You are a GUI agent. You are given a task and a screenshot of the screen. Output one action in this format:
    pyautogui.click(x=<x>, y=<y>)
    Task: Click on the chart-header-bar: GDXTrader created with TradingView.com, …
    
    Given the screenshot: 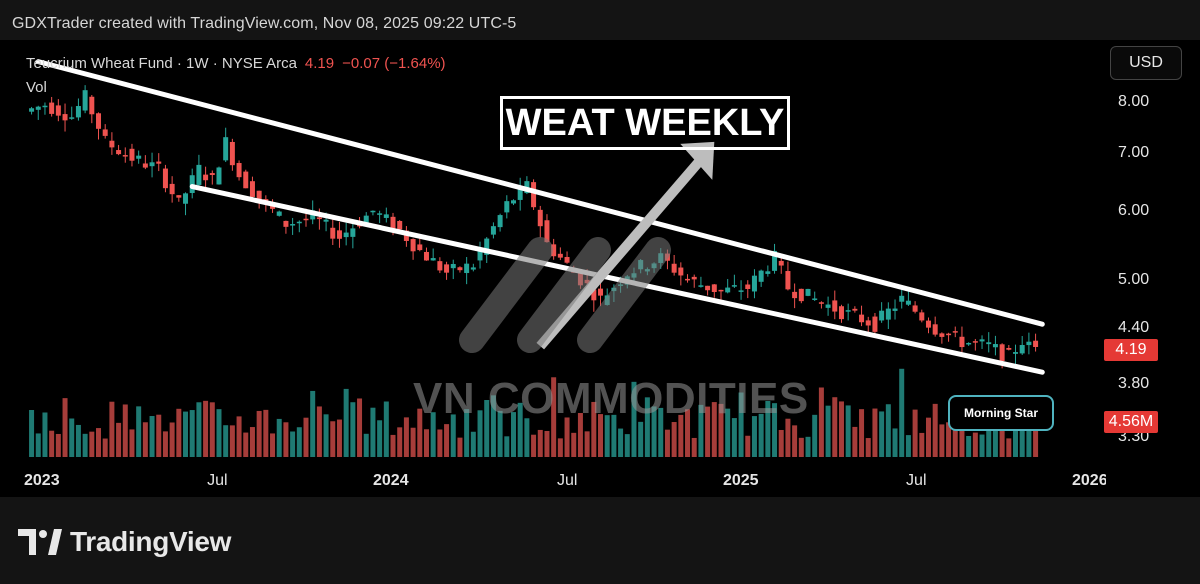 What is the action you would take?
    pyautogui.click(x=600, y=20)
    